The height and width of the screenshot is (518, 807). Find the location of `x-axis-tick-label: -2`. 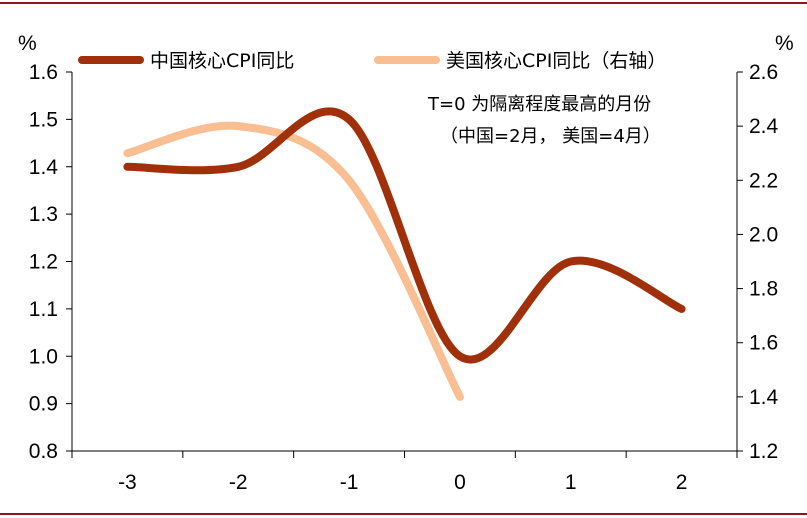

x-axis-tick-label: -2 is located at coordinates (238, 482).